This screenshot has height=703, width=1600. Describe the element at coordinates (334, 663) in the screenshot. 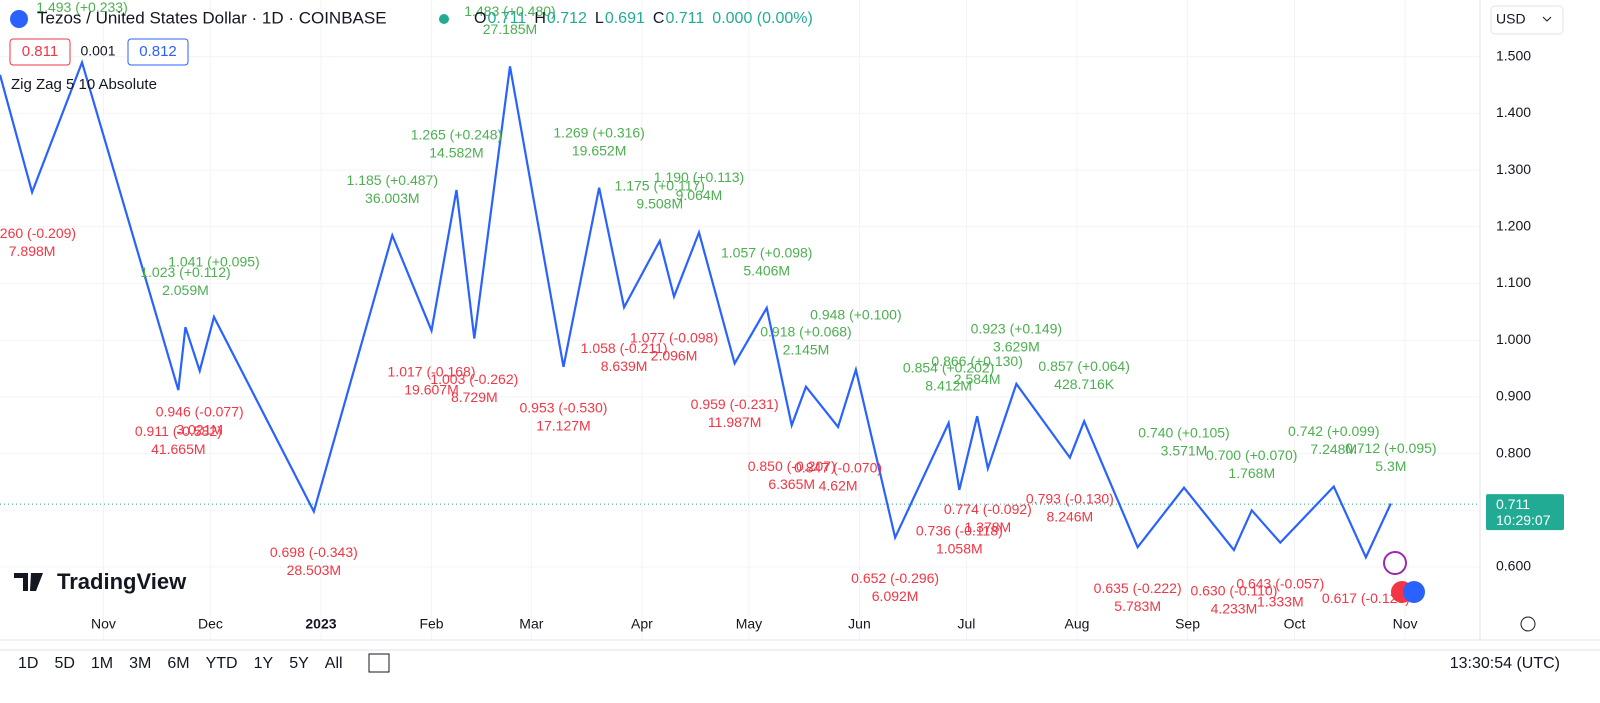

I see `range-button: All` at that location.